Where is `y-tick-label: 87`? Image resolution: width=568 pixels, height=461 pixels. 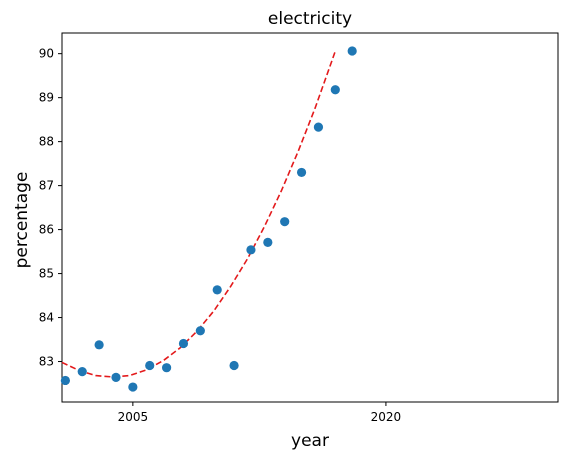 y-tick-label: 87 is located at coordinates (46, 186).